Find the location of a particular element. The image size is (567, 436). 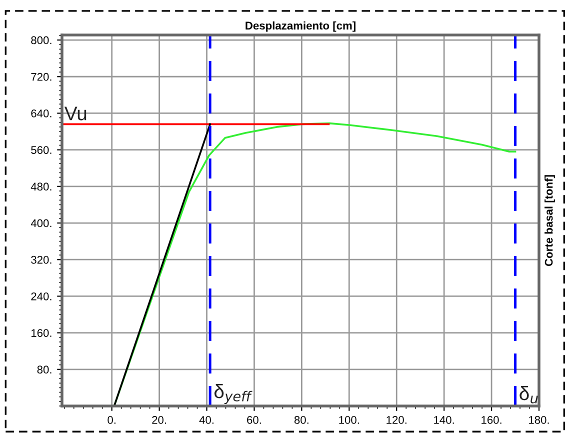

y-tick-label: 80. is located at coordinates (44, 370).